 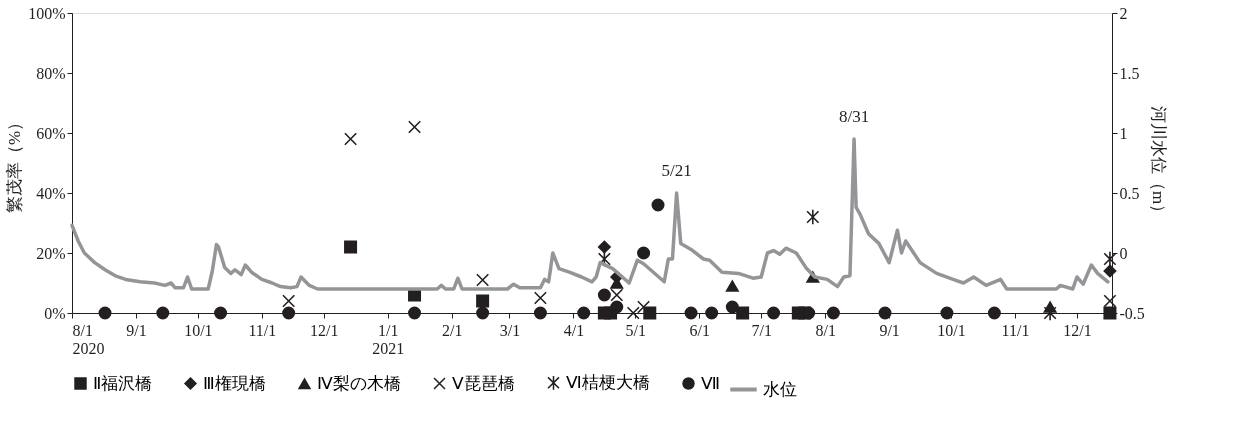 What do you see at coordinates (510, 330) in the screenshot?
I see `x-tick-label: 3/1` at bounding box center [510, 330].